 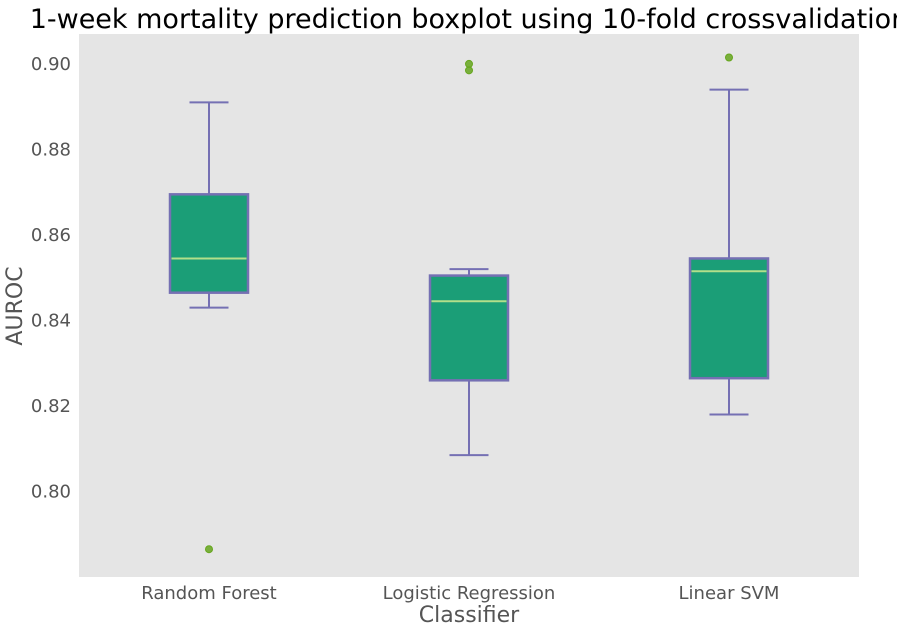 What do you see at coordinates (51, 235) in the screenshot?
I see `y-tick-label: 0.86` at bounding box center [51, 235].